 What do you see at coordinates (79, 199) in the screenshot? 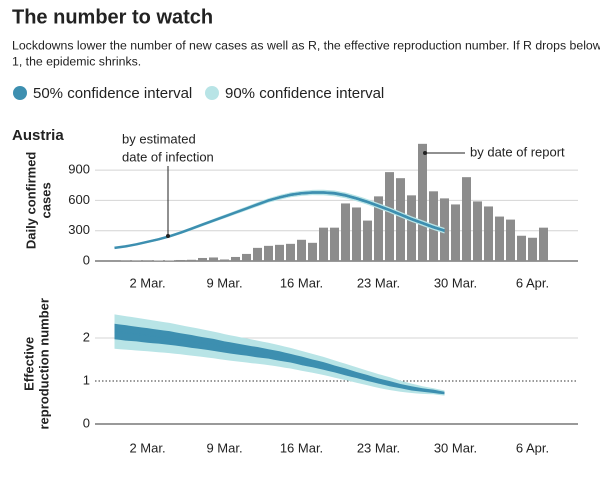
I see `y-tick-label: 600` at bounding box center [79, 199].